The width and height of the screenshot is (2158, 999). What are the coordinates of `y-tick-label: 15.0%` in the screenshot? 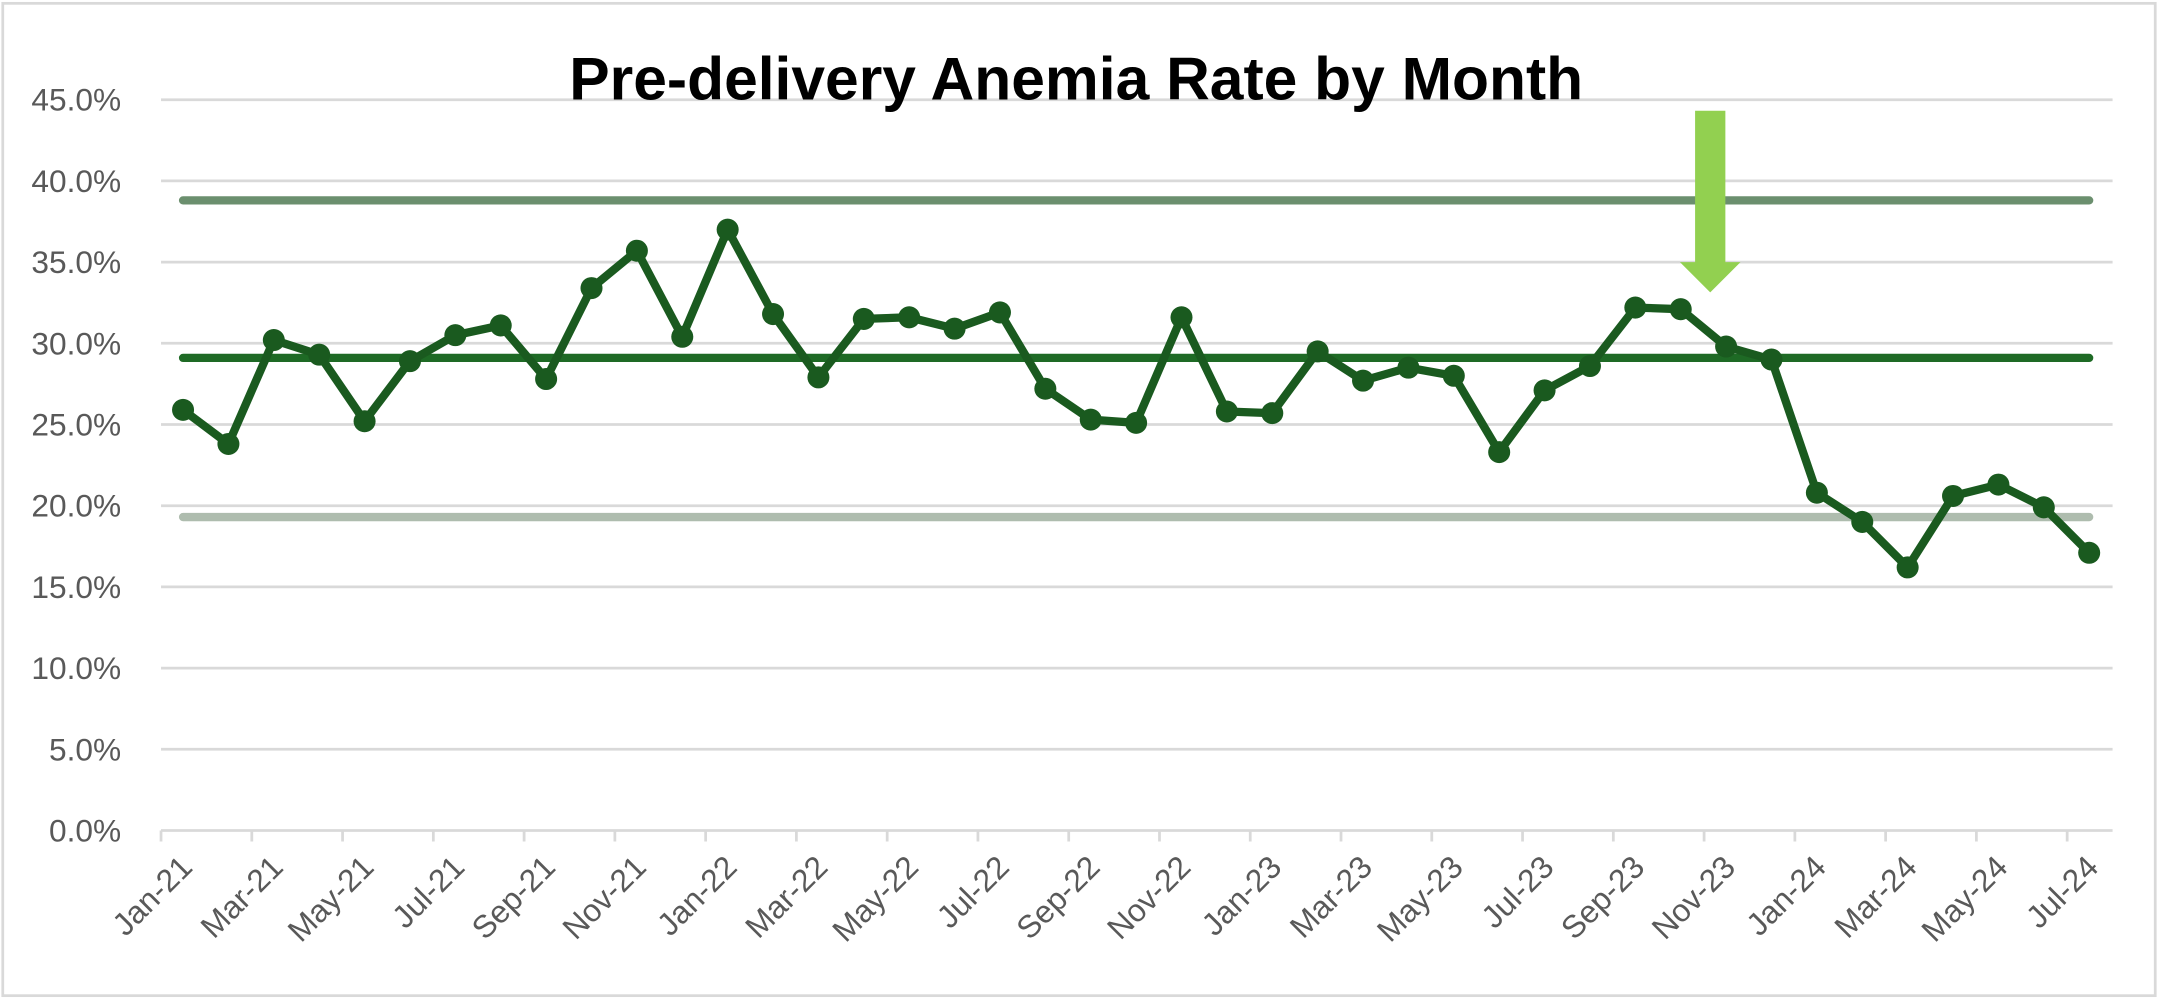 It's located at (76, 587).